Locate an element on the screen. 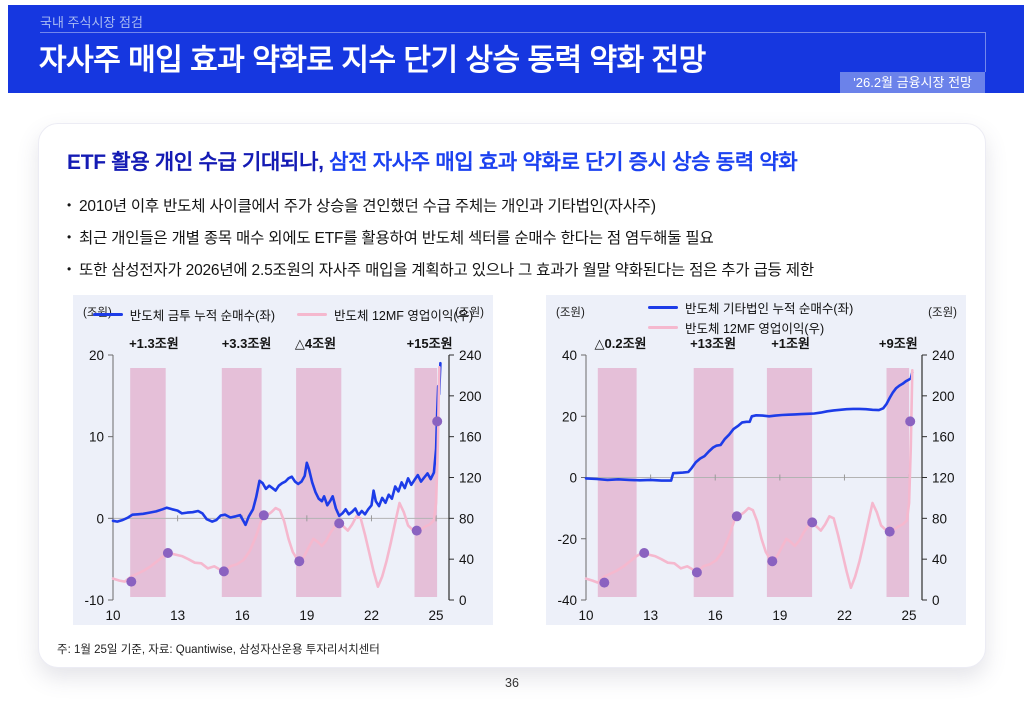 The image size is (1024, 709). svg-text: +9조원 is located at coordinates (898, 343).